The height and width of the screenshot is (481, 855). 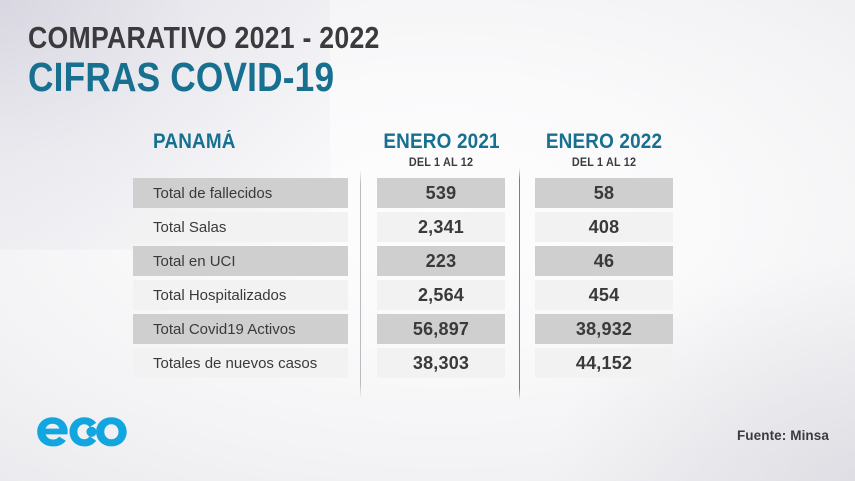 I want to click on row-label-cell: Totales de nuevos casos, so click(x=240, y=363).